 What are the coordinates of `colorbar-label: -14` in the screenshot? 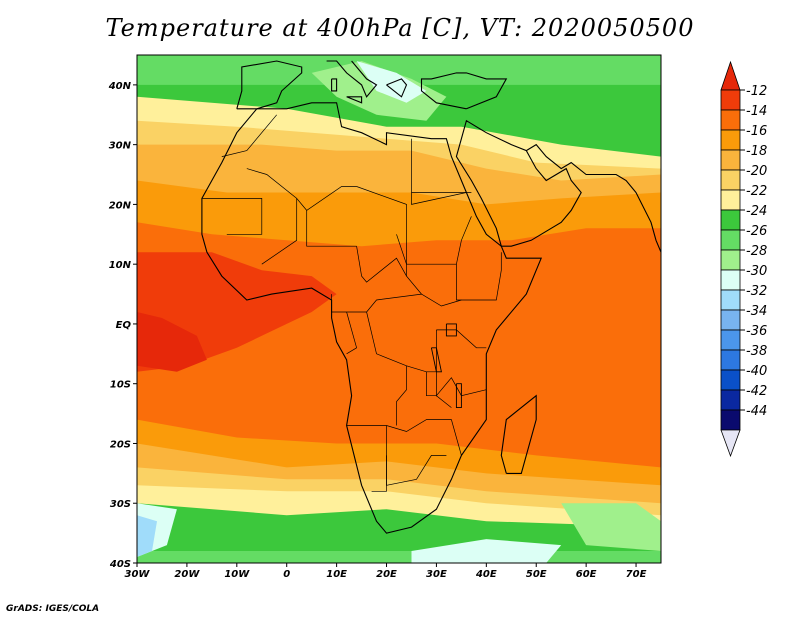 It's located at (756, 111).